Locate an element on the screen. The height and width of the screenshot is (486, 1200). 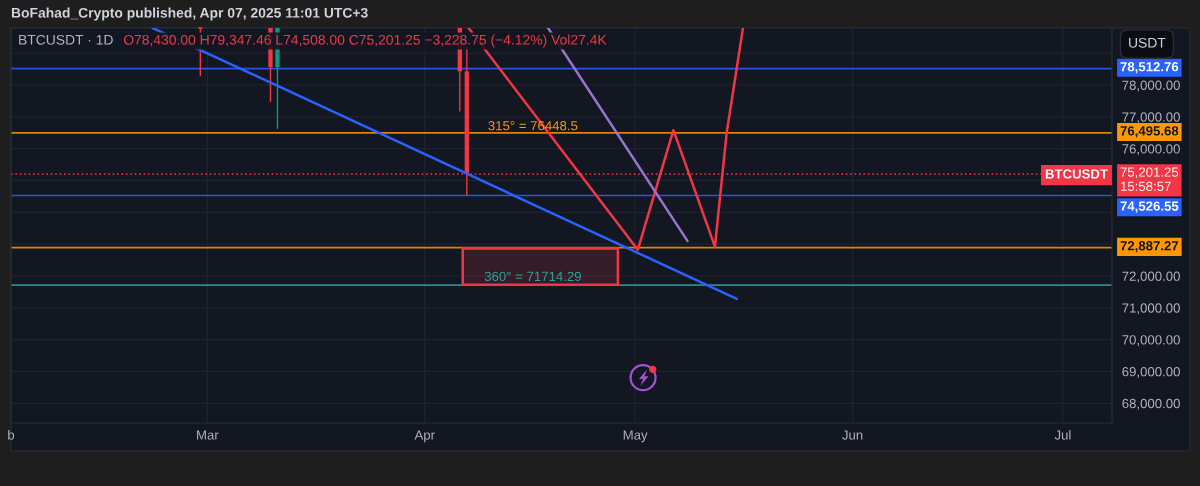
y-tick-label: 68,000.00 is located at coordinates (1151, 404).